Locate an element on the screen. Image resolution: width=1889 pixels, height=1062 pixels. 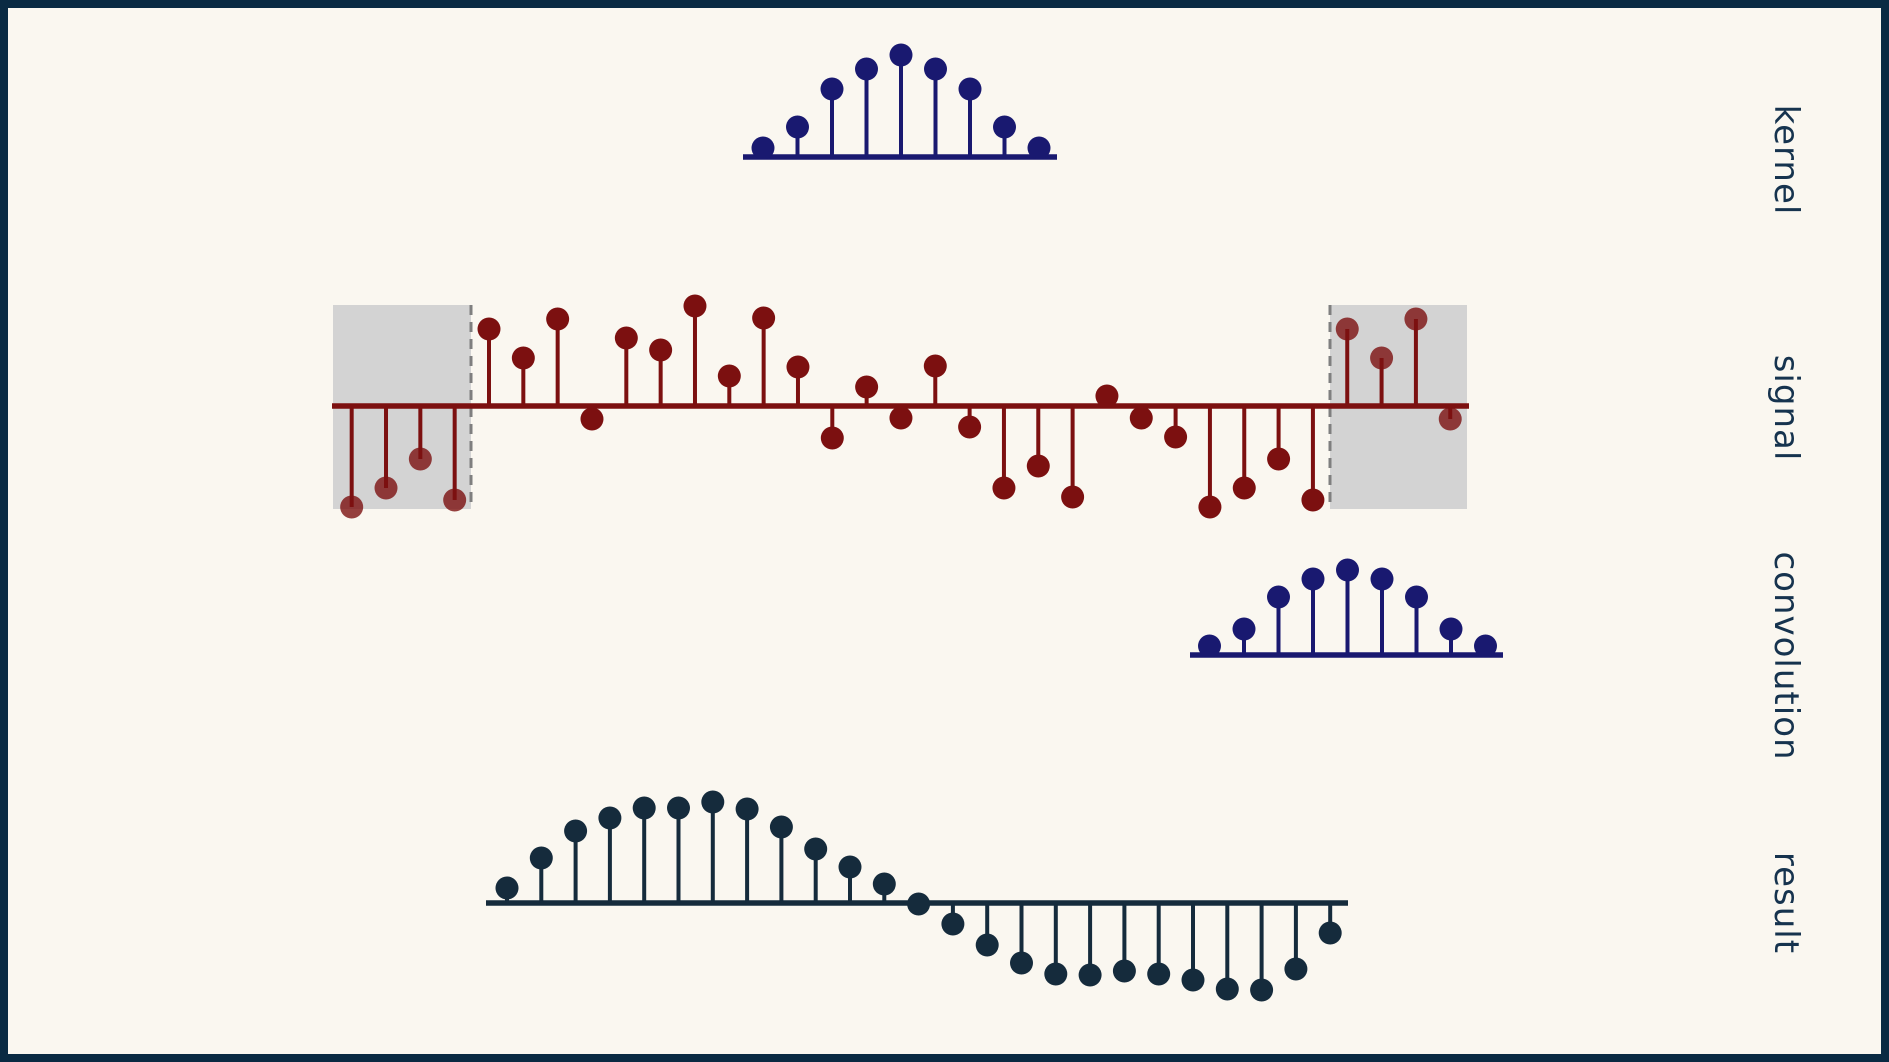
kernel-stem-plot is located at coordinates (900, 101).